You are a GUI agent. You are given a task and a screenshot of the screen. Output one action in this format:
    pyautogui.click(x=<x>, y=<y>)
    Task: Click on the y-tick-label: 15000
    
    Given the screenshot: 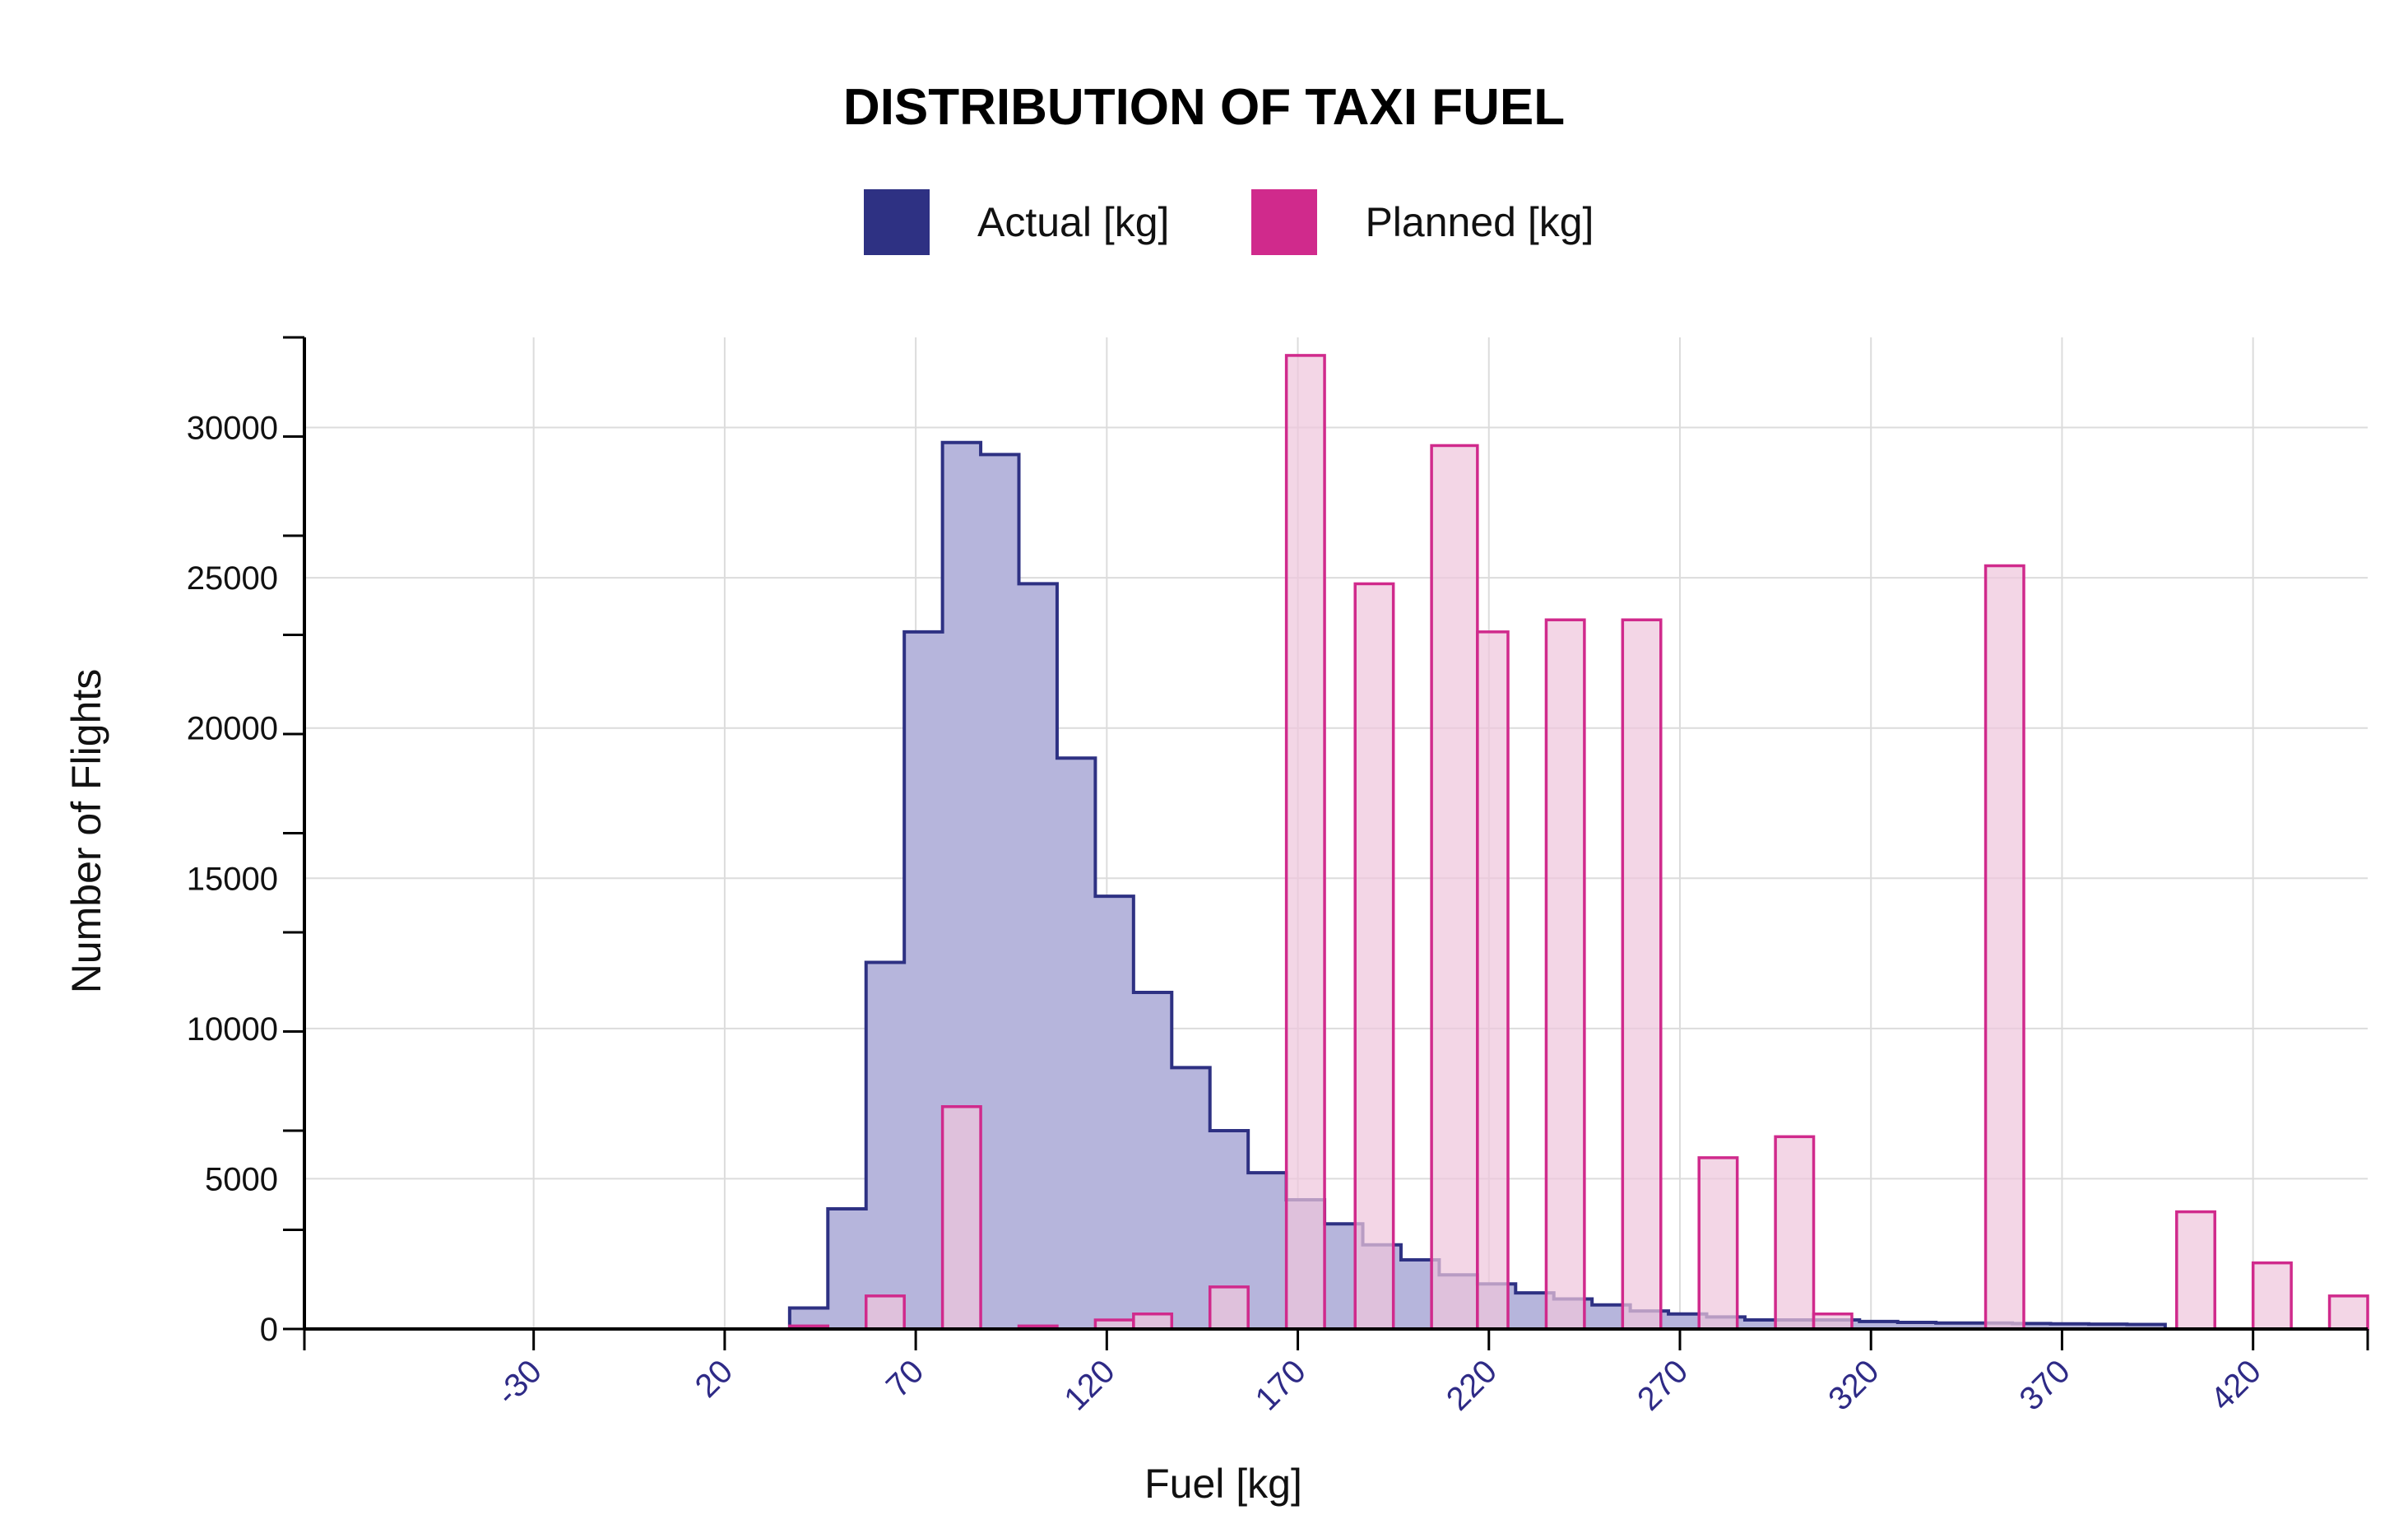 What is the action you would take?
    pyautogui.click(x=233, y=879)
    